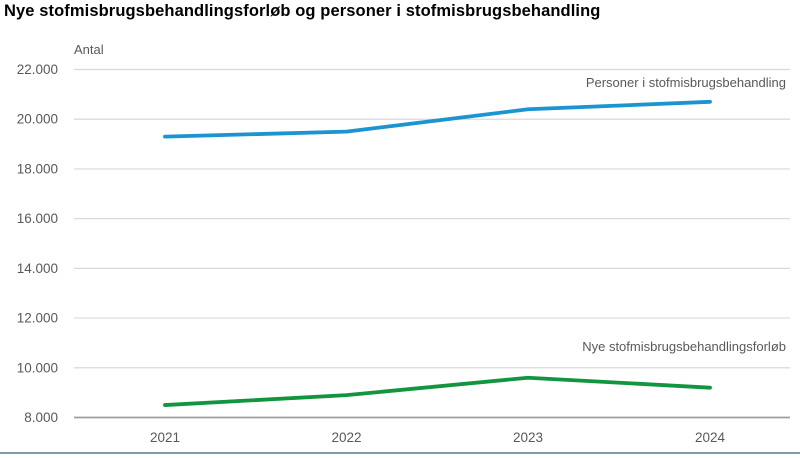 The height and width of the screenshot is (458, 800). I want to click on y-axis-tick-label: 12.000, so click(37, 318).